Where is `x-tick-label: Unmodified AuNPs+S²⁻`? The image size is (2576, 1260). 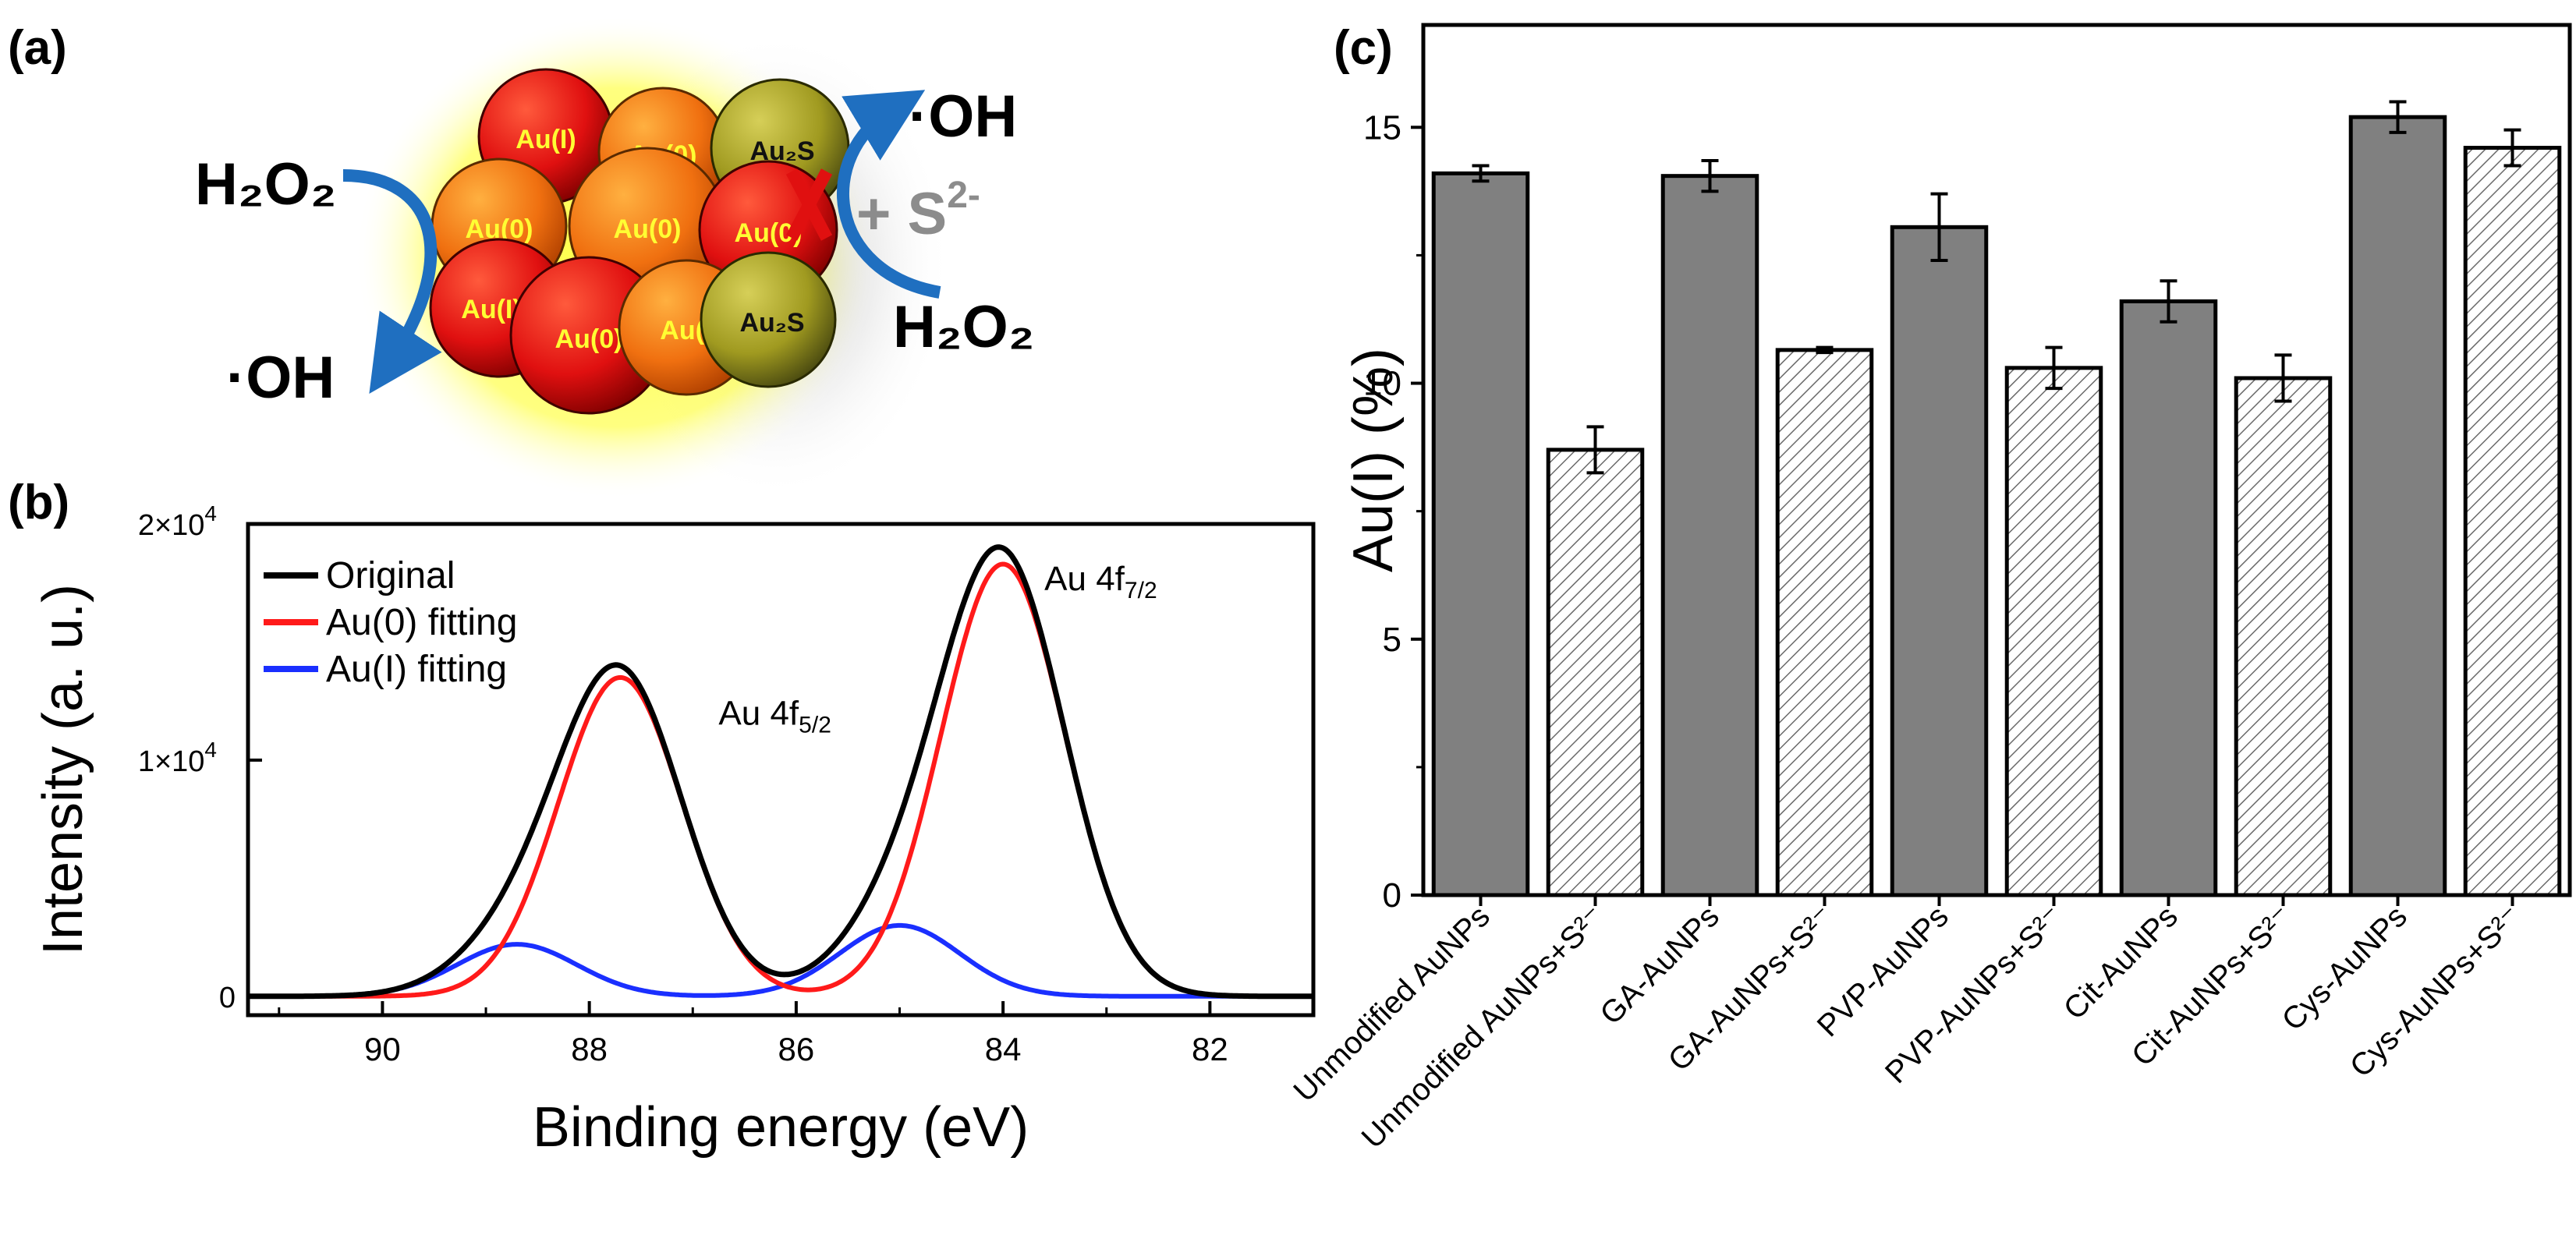 x-tick-label: Unmodified AuNPs+S²⁻ is located at coordinates (1483, 1027).